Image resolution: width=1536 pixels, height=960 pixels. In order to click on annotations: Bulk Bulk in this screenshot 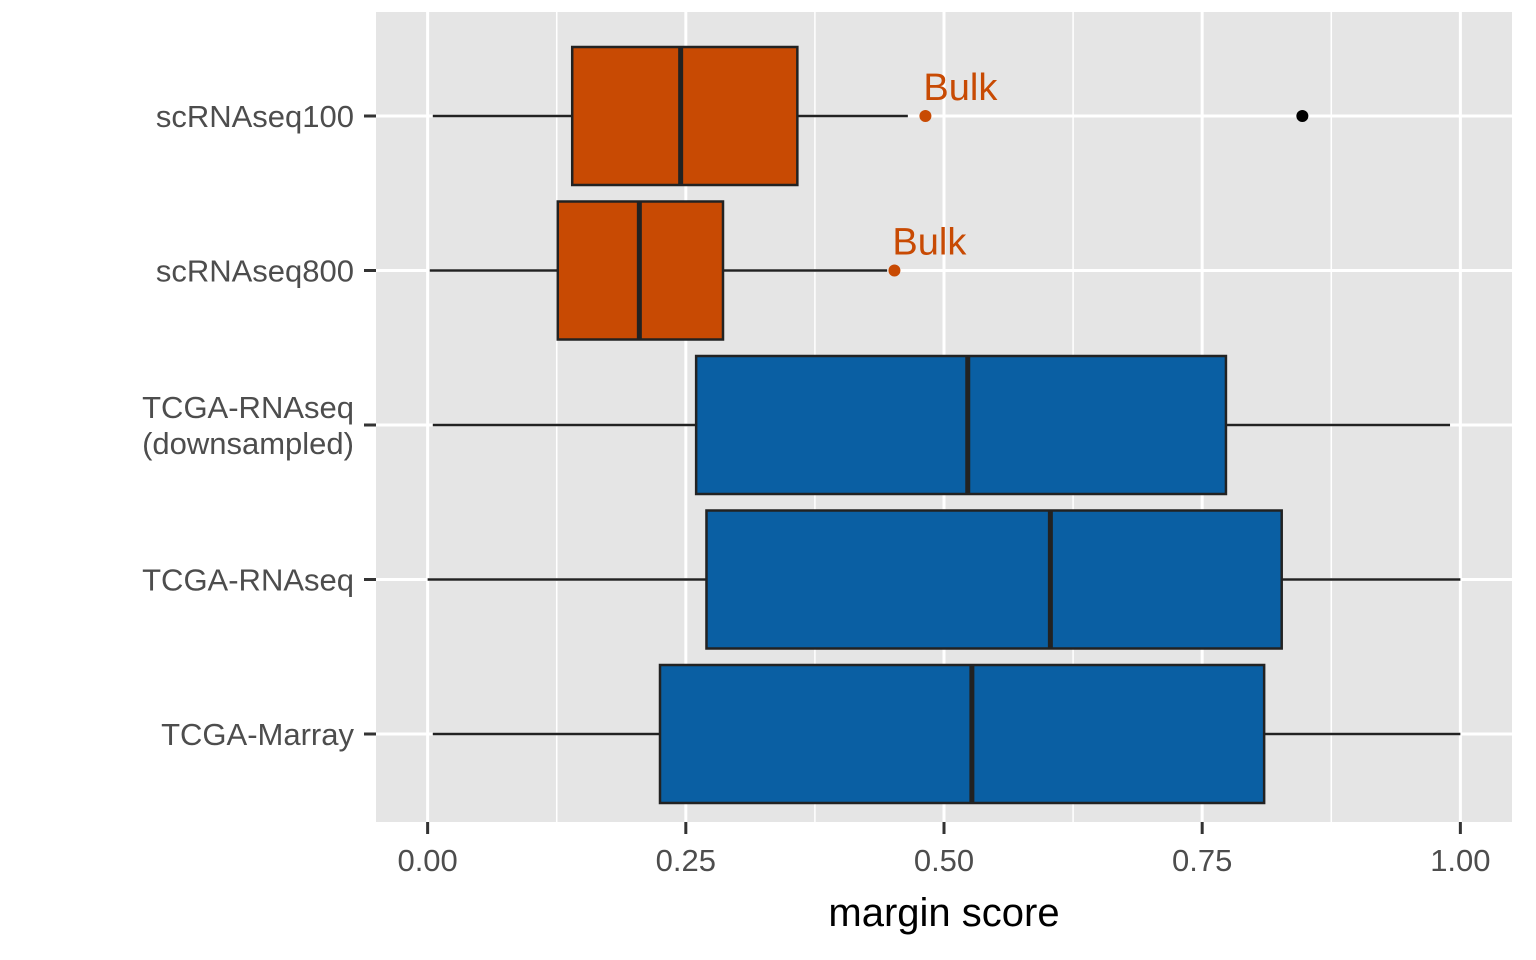, I will do `click(943, 172)`.